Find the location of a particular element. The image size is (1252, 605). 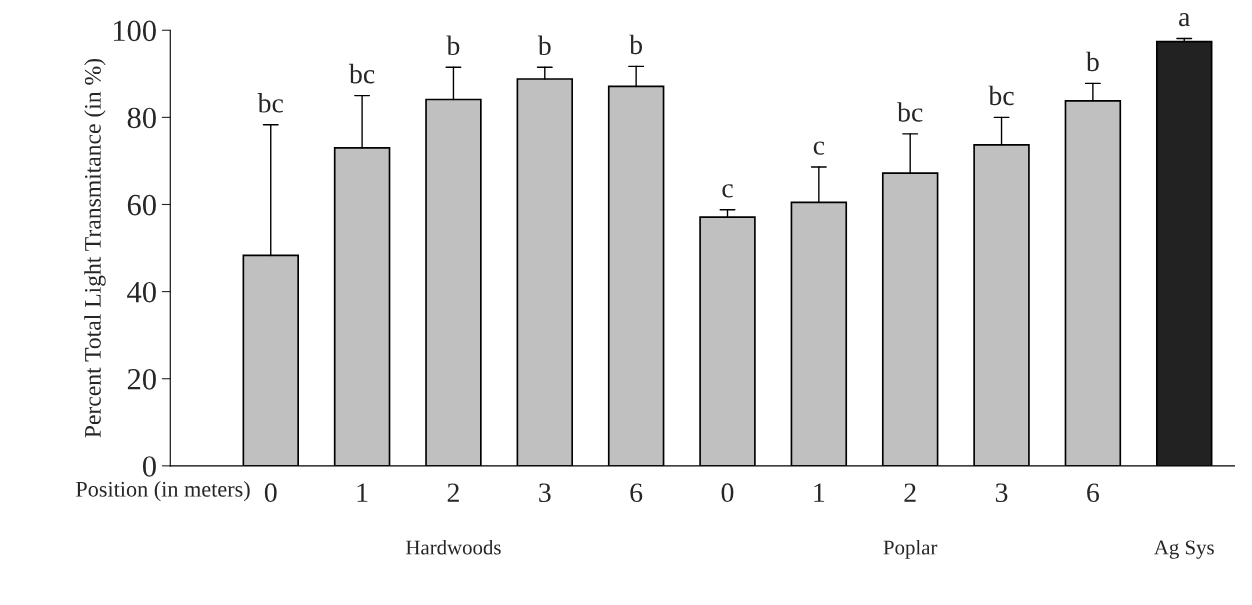

x-axis-title: Position (in meters) is located at coordinates (163, 491).